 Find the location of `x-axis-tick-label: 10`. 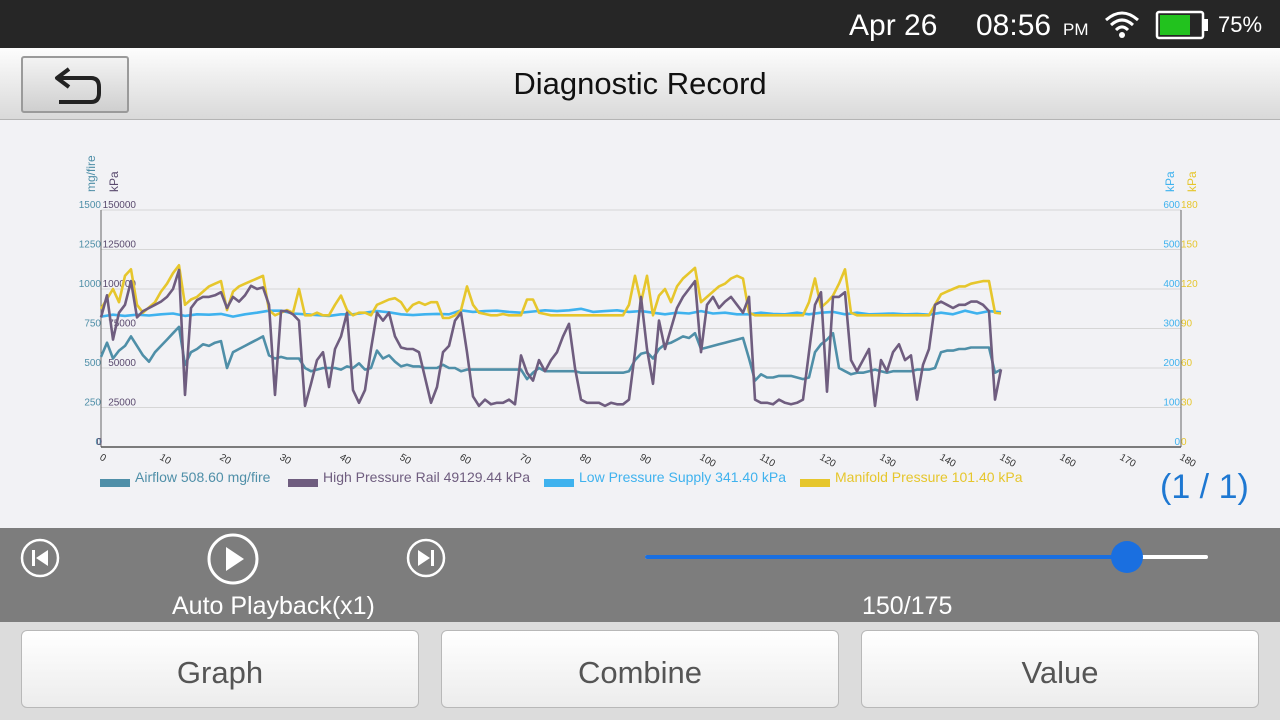

x-axis-tick-label: 10 is located at coordinates (166, 459).